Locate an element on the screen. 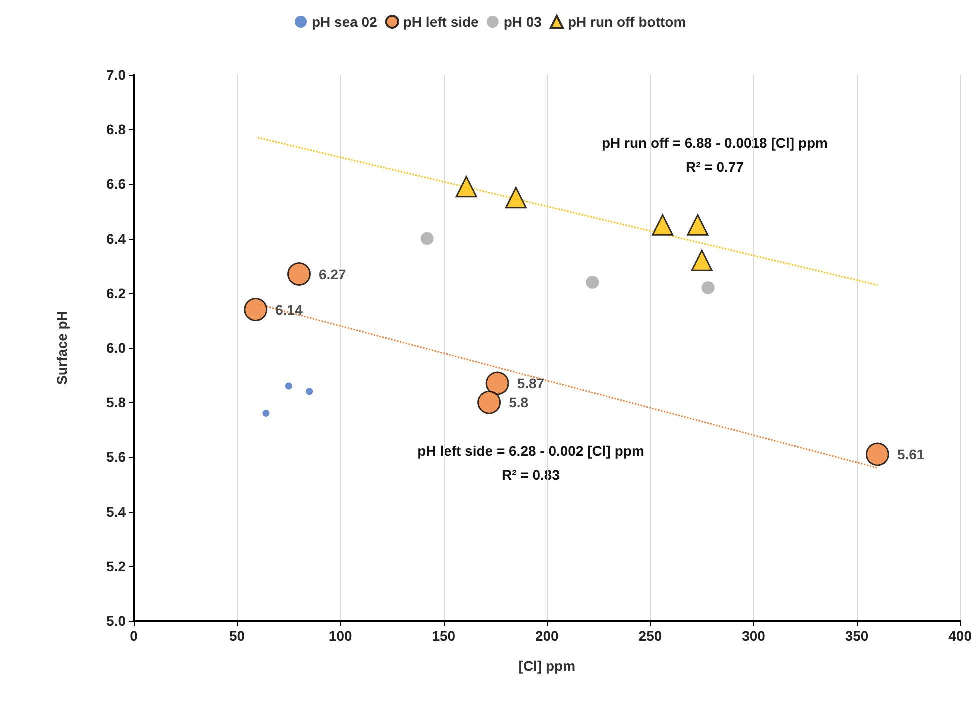  x-axis-title: [Cl] ppm is located at coordinates (547, 666).